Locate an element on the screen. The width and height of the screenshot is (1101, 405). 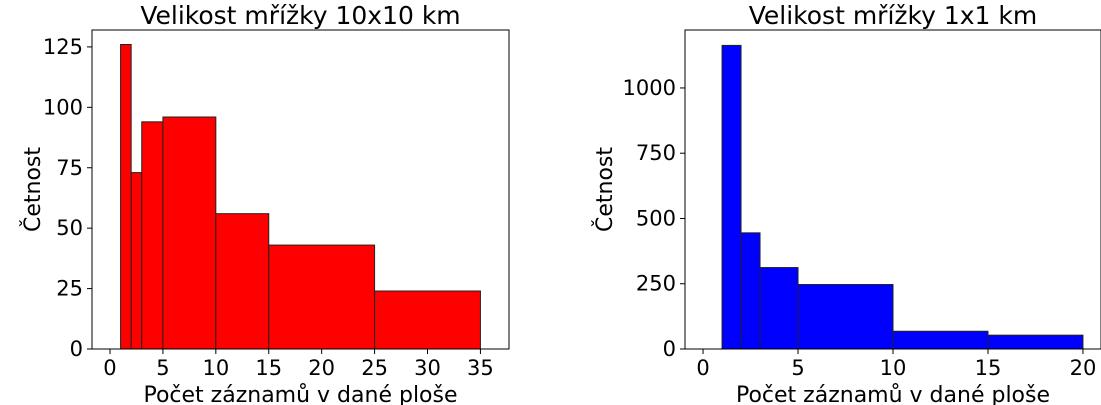
y-tick-label: 125 is located at coordinates (63, 47).